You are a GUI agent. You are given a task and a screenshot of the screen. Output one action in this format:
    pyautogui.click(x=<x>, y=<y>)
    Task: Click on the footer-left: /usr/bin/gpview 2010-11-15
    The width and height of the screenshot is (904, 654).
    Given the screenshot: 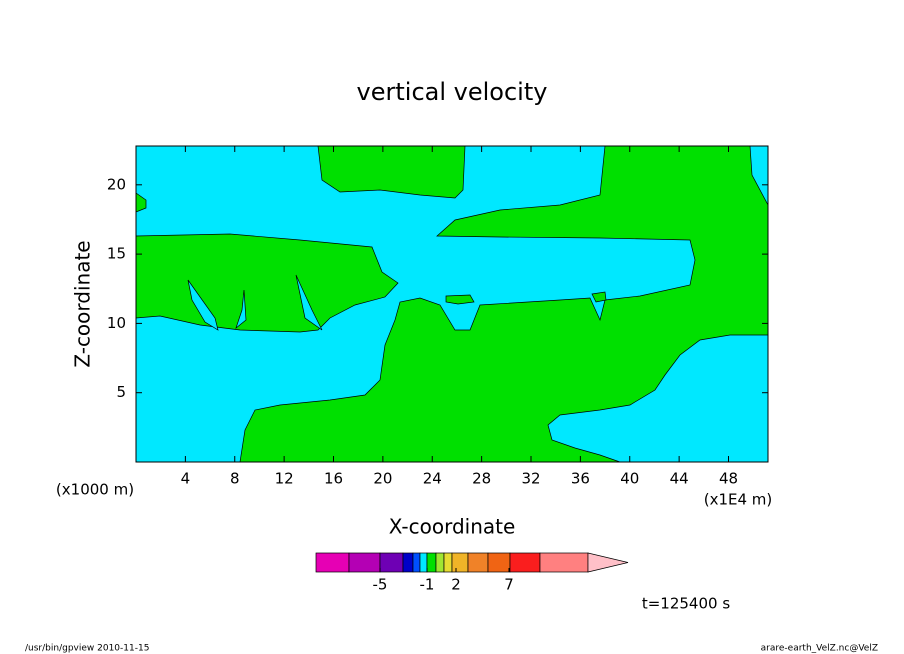 What is the action you would take?
    pyautogui.click(x=87, y=649)
    